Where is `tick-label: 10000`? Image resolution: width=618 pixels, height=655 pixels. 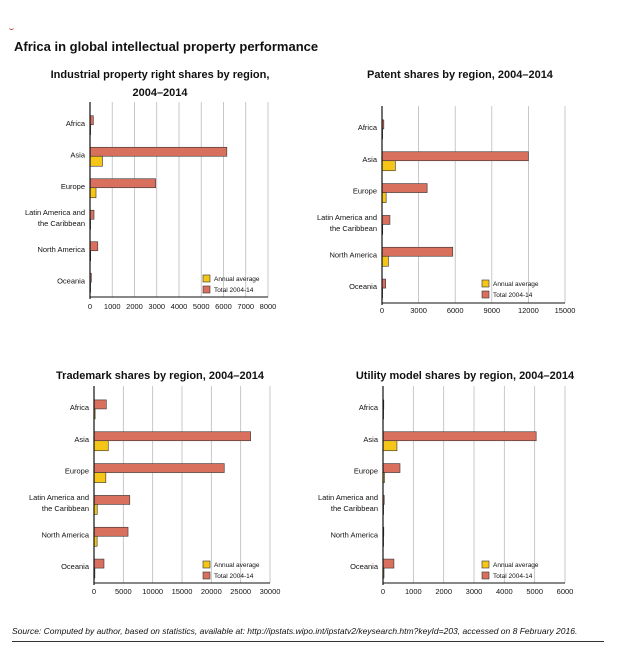
tick-label: 10000 is located at coordinates (152, 591).